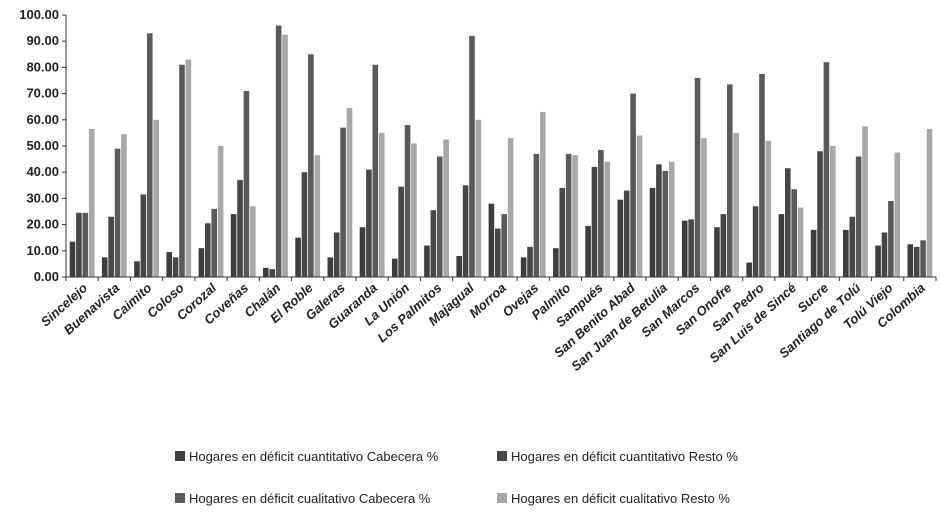  What do you see at coordinates (42, 40) in the screenshot?
I see `y-tick-label: 90.00` at bounding box center [42, 40].